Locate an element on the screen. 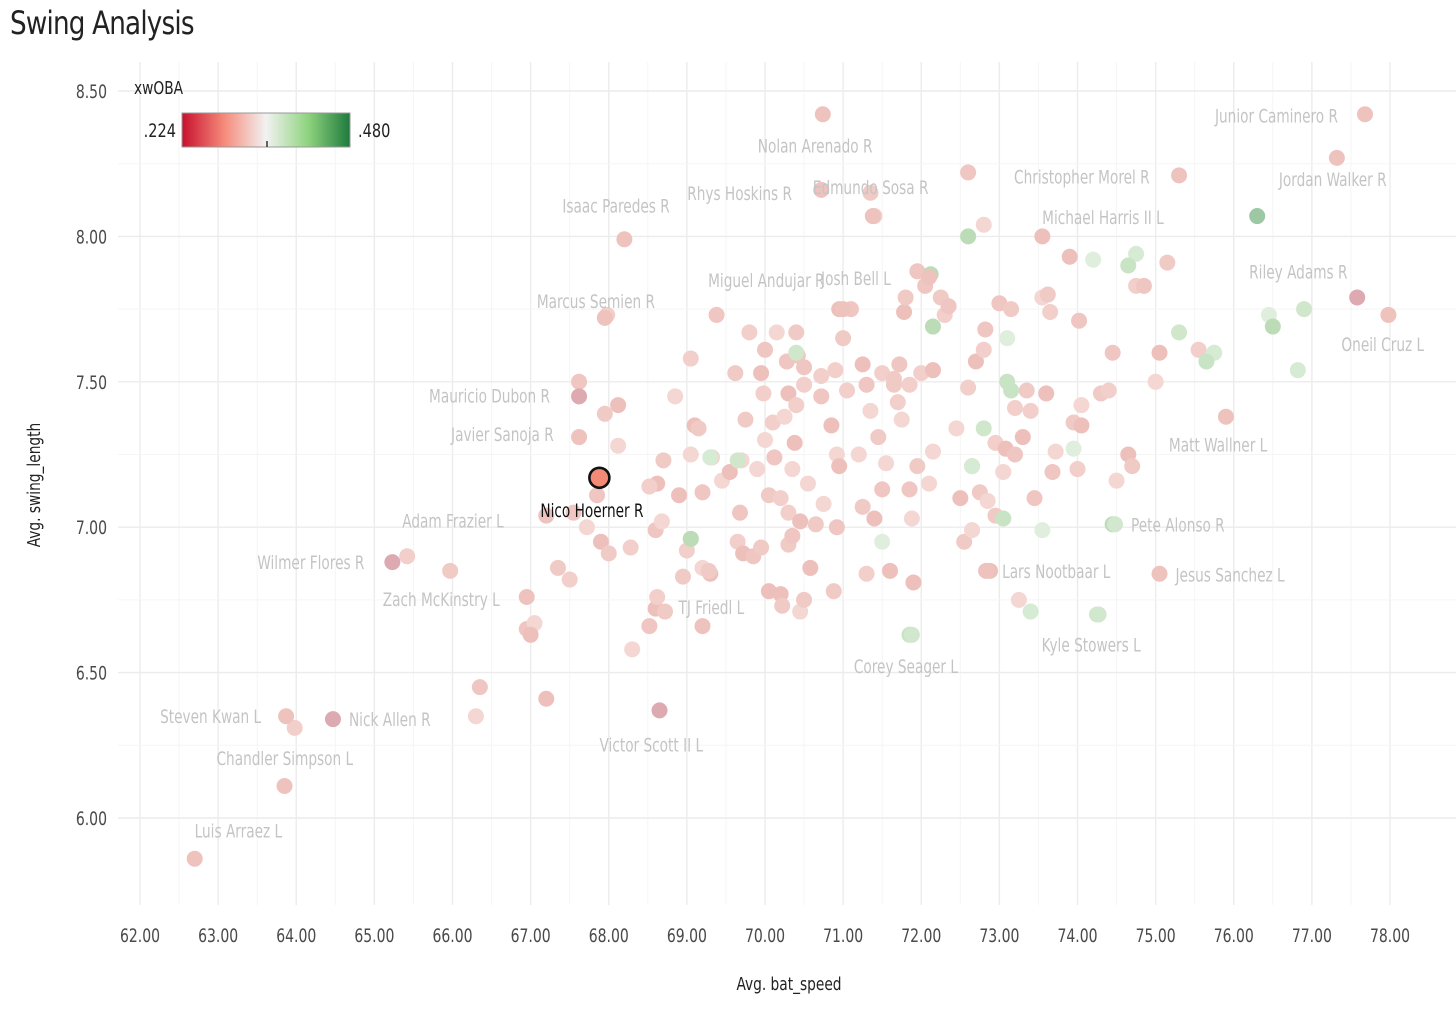 The width and height of the screenshot is (1456, 1009). point-label: Corey Seager L is located at coordinates (906, 667).